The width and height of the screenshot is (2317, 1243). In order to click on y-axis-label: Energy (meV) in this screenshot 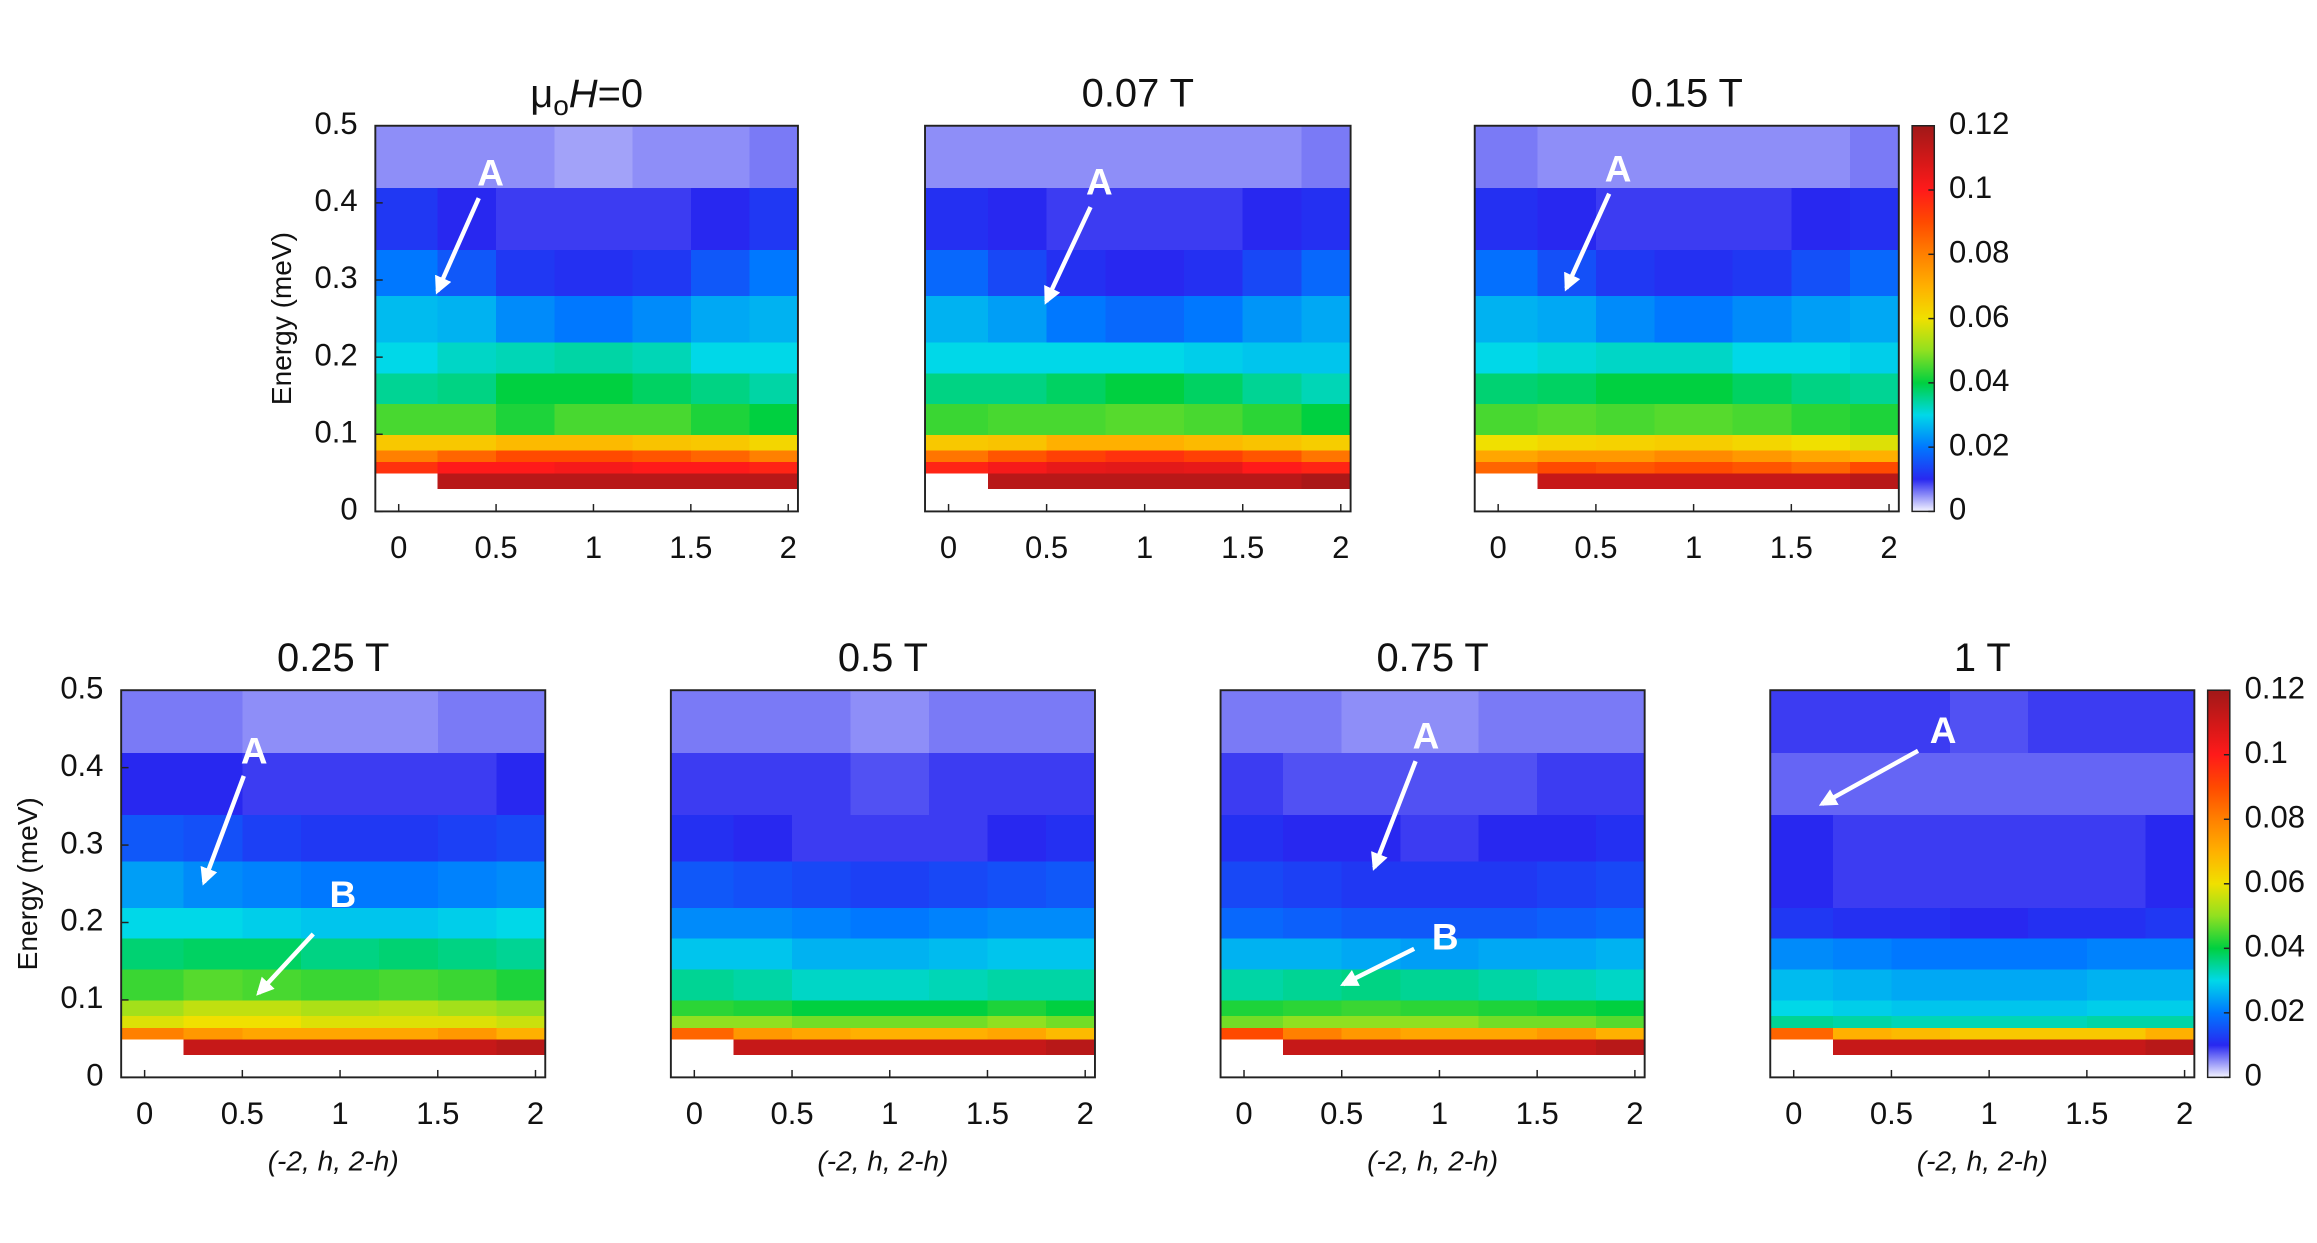, I will do `click(27, 883)`.